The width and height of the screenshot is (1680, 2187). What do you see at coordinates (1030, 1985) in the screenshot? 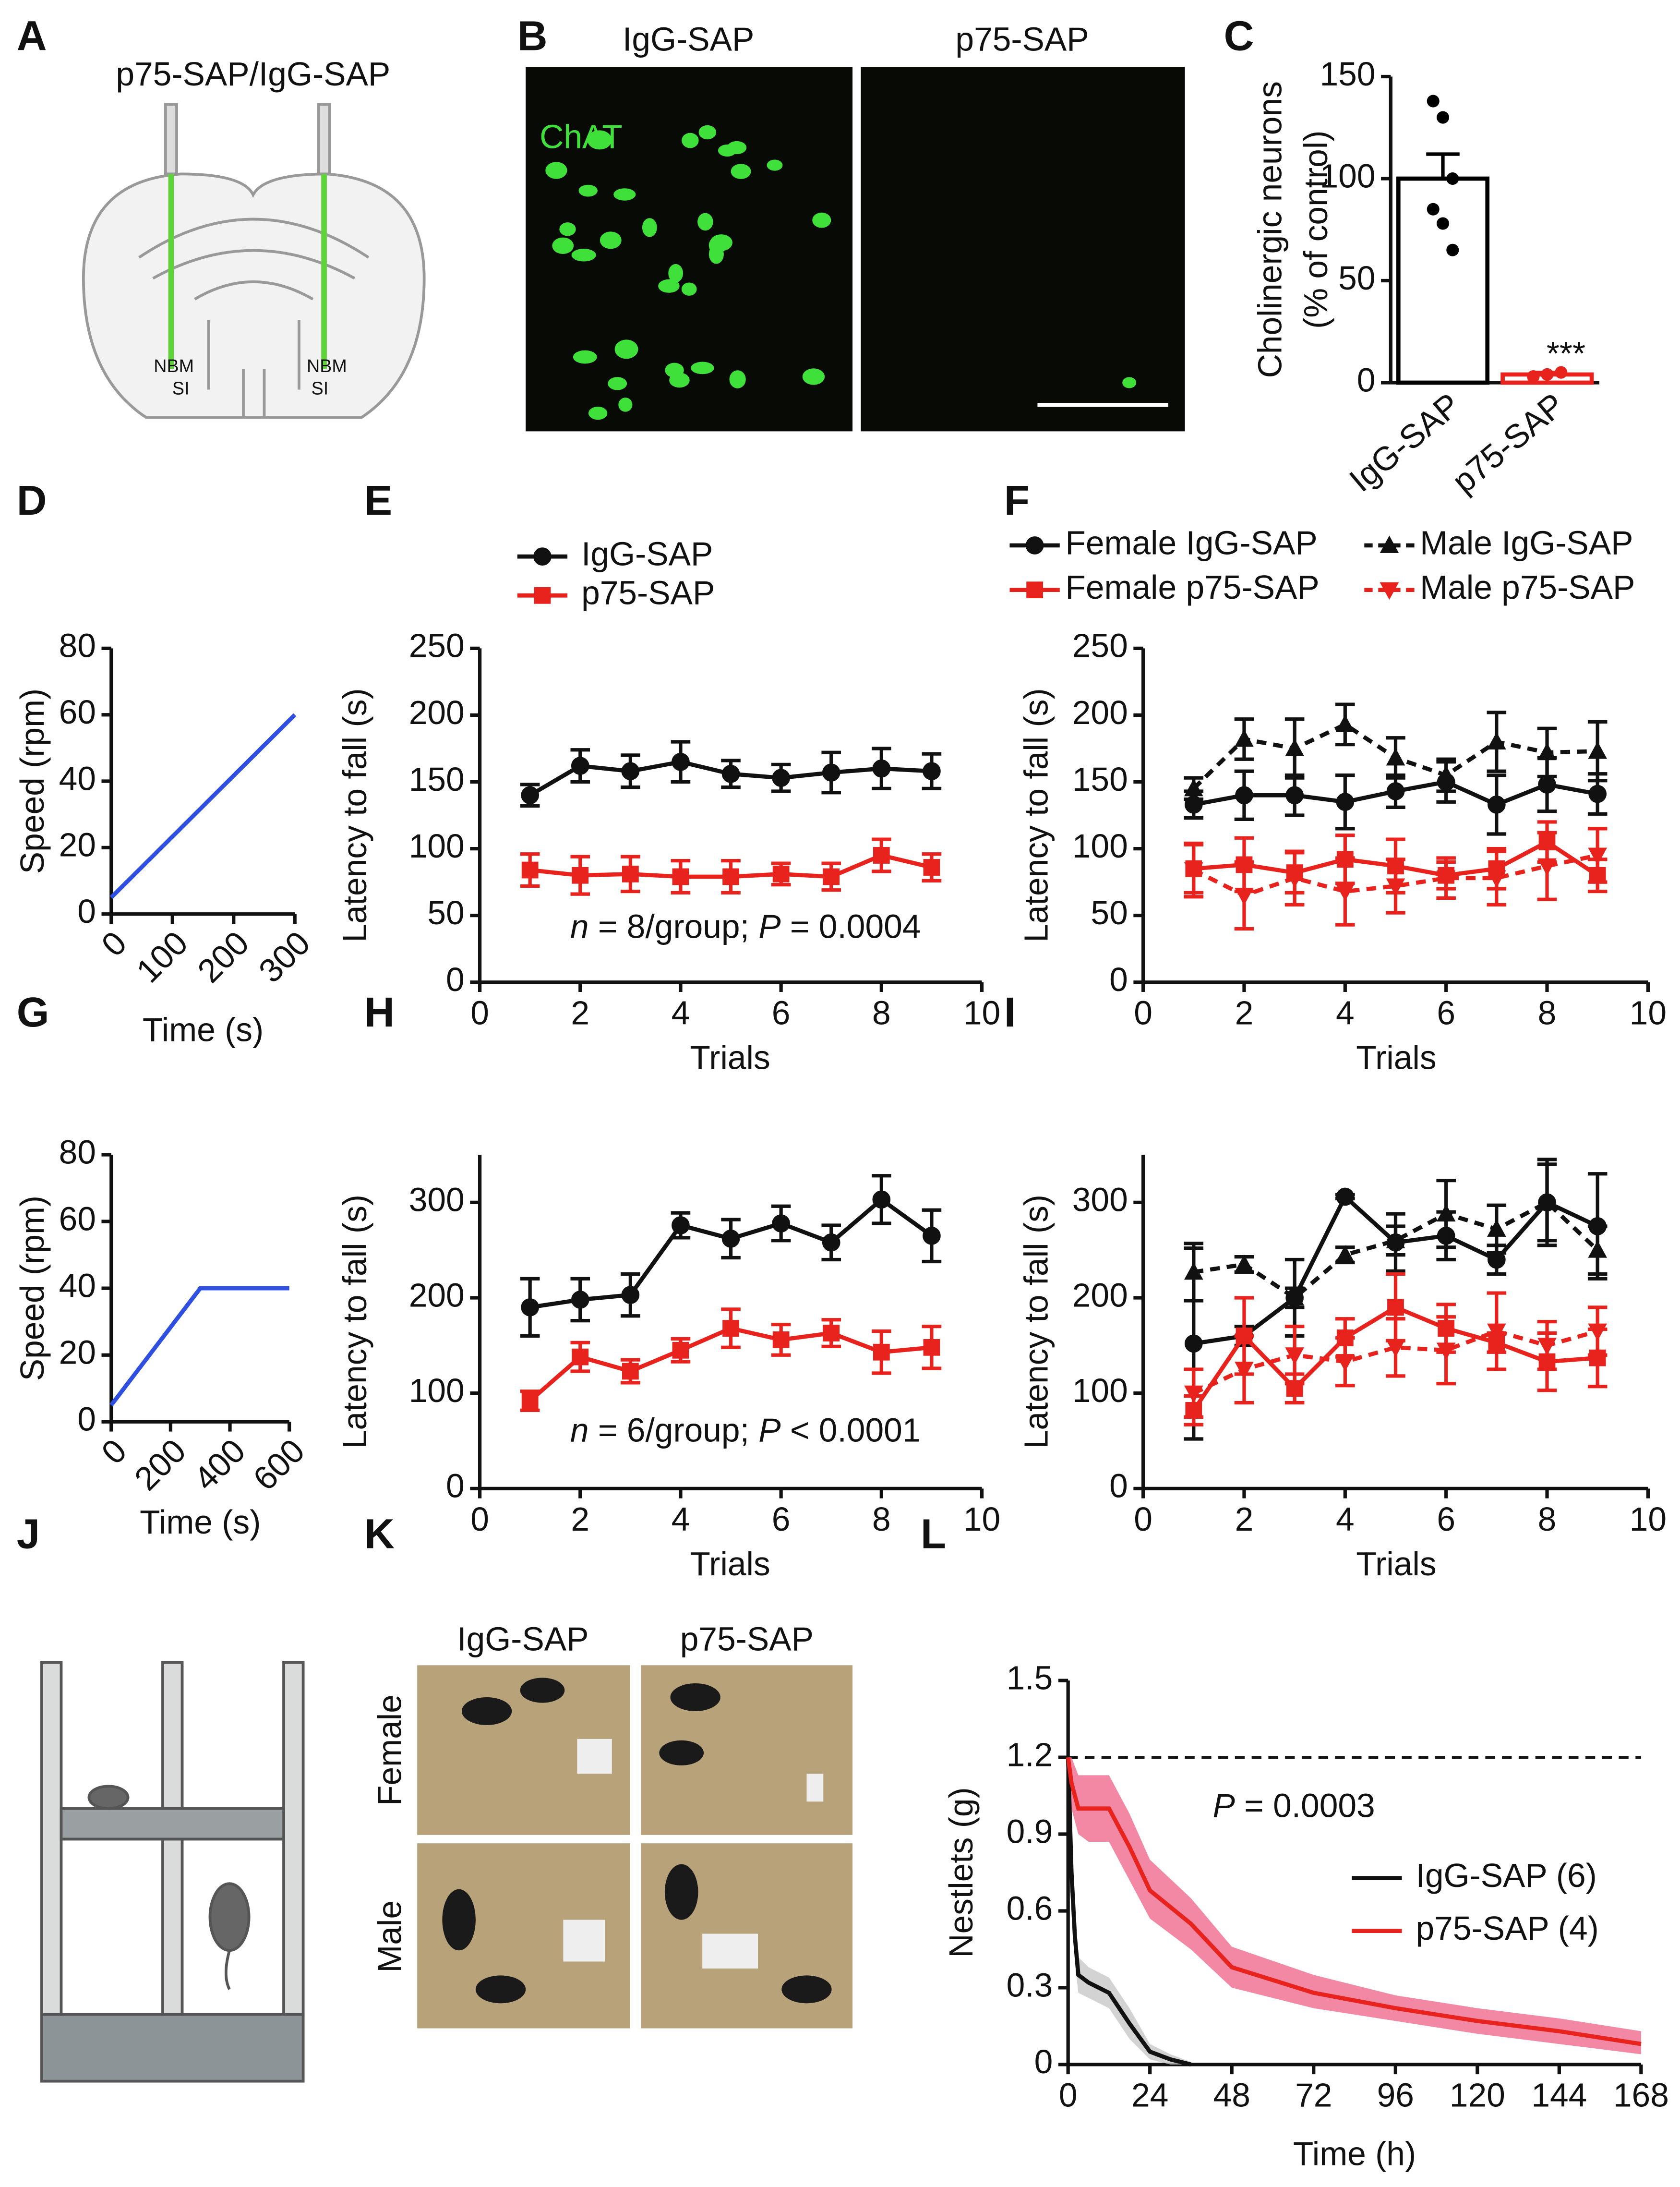
I see `y-tick-label: 0.3` at bounding box center [1030, 1985].